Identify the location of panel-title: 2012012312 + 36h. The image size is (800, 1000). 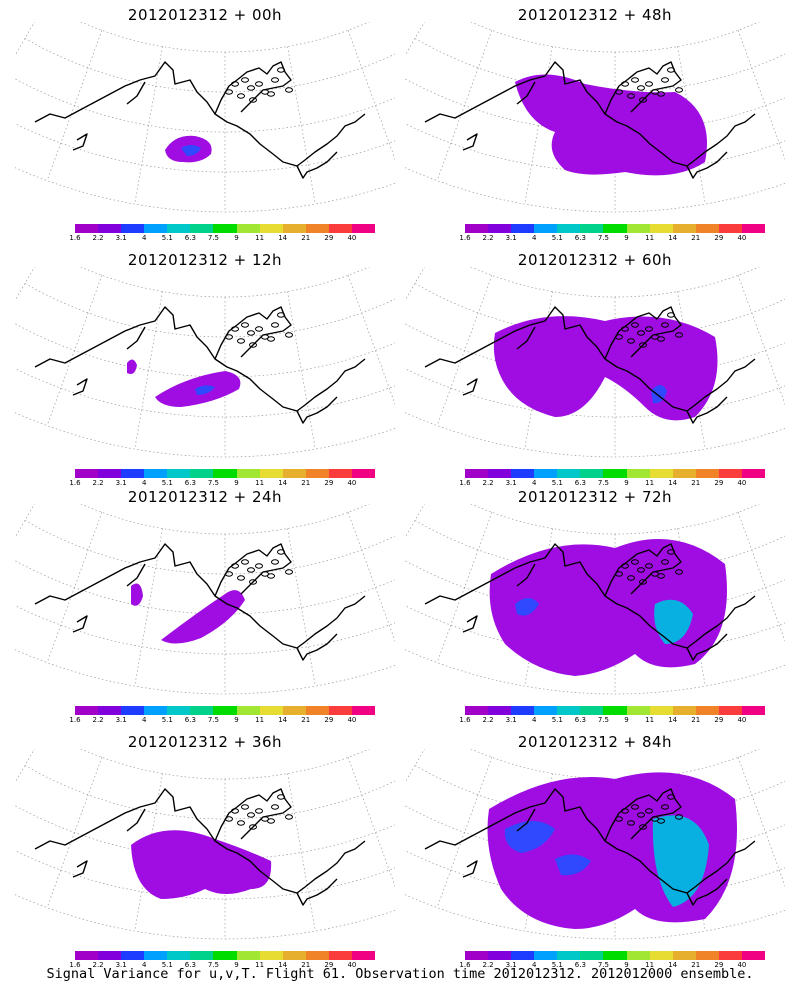
(205, 742).